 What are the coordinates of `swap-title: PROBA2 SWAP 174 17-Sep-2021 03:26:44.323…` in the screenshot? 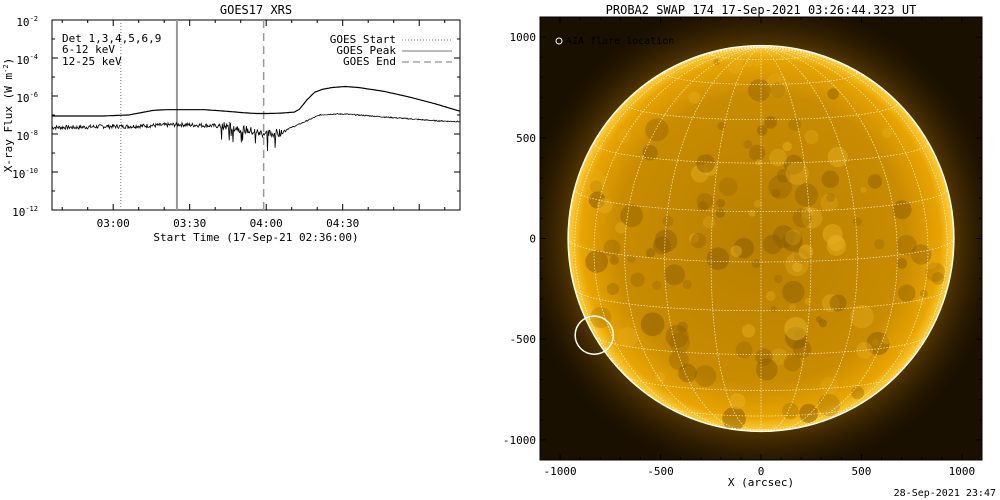 It's located at (761, 10).